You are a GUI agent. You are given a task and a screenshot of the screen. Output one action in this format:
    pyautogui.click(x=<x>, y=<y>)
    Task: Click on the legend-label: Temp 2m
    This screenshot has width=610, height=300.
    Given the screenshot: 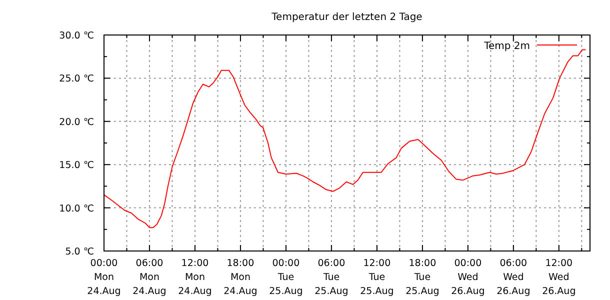 What is the action you would take?
    pyautogui.click(x=506, y=46)
    